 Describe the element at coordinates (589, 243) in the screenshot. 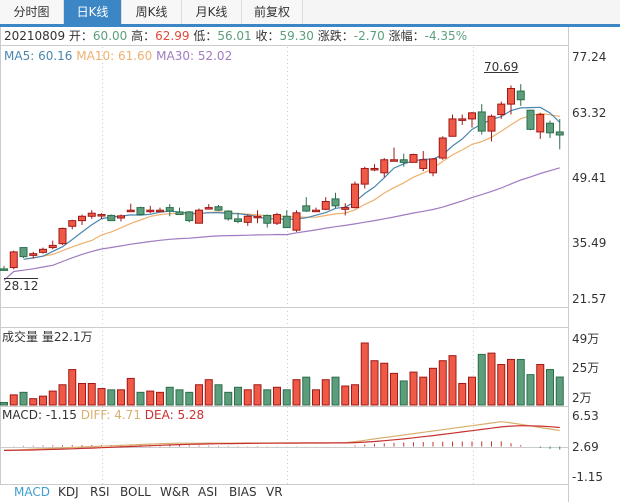

I see `price-axis-tick: 35.49` at that location.